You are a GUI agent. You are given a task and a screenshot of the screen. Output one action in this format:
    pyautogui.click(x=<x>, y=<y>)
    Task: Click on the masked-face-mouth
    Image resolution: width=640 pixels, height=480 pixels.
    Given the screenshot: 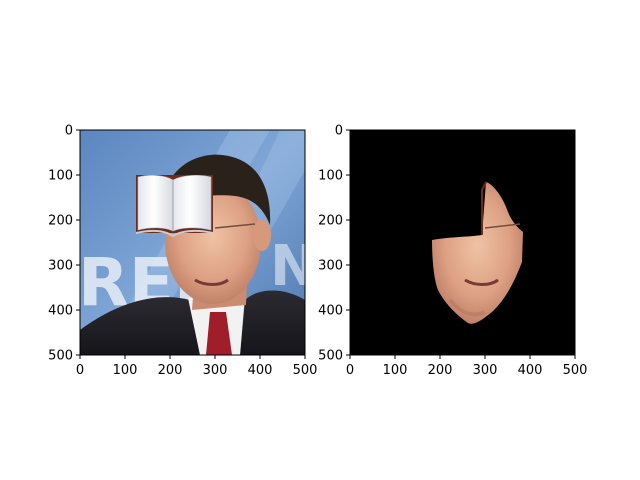 What is the action you would take?
    pyautogui.click(x=481, y=282)
    